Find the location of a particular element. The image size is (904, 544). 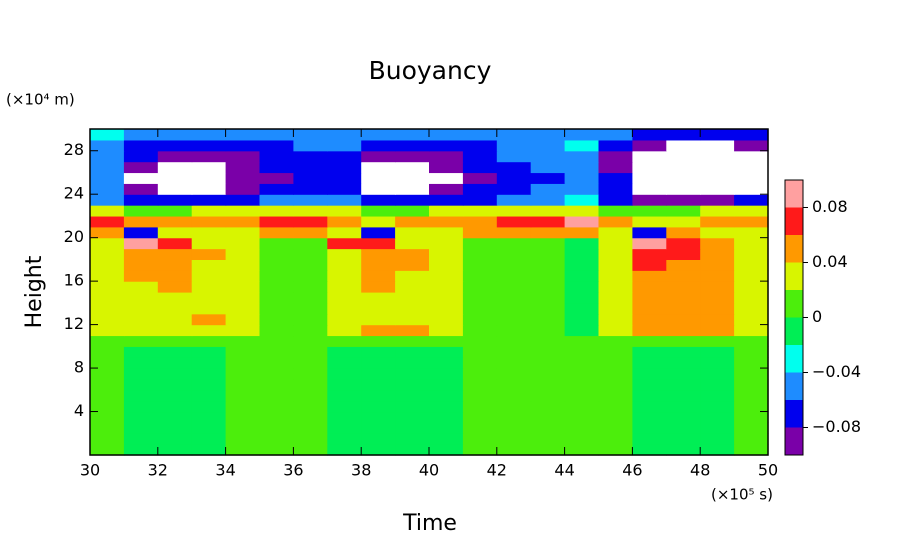

x-tick-label: 44 is located at coordinates (564, 470).